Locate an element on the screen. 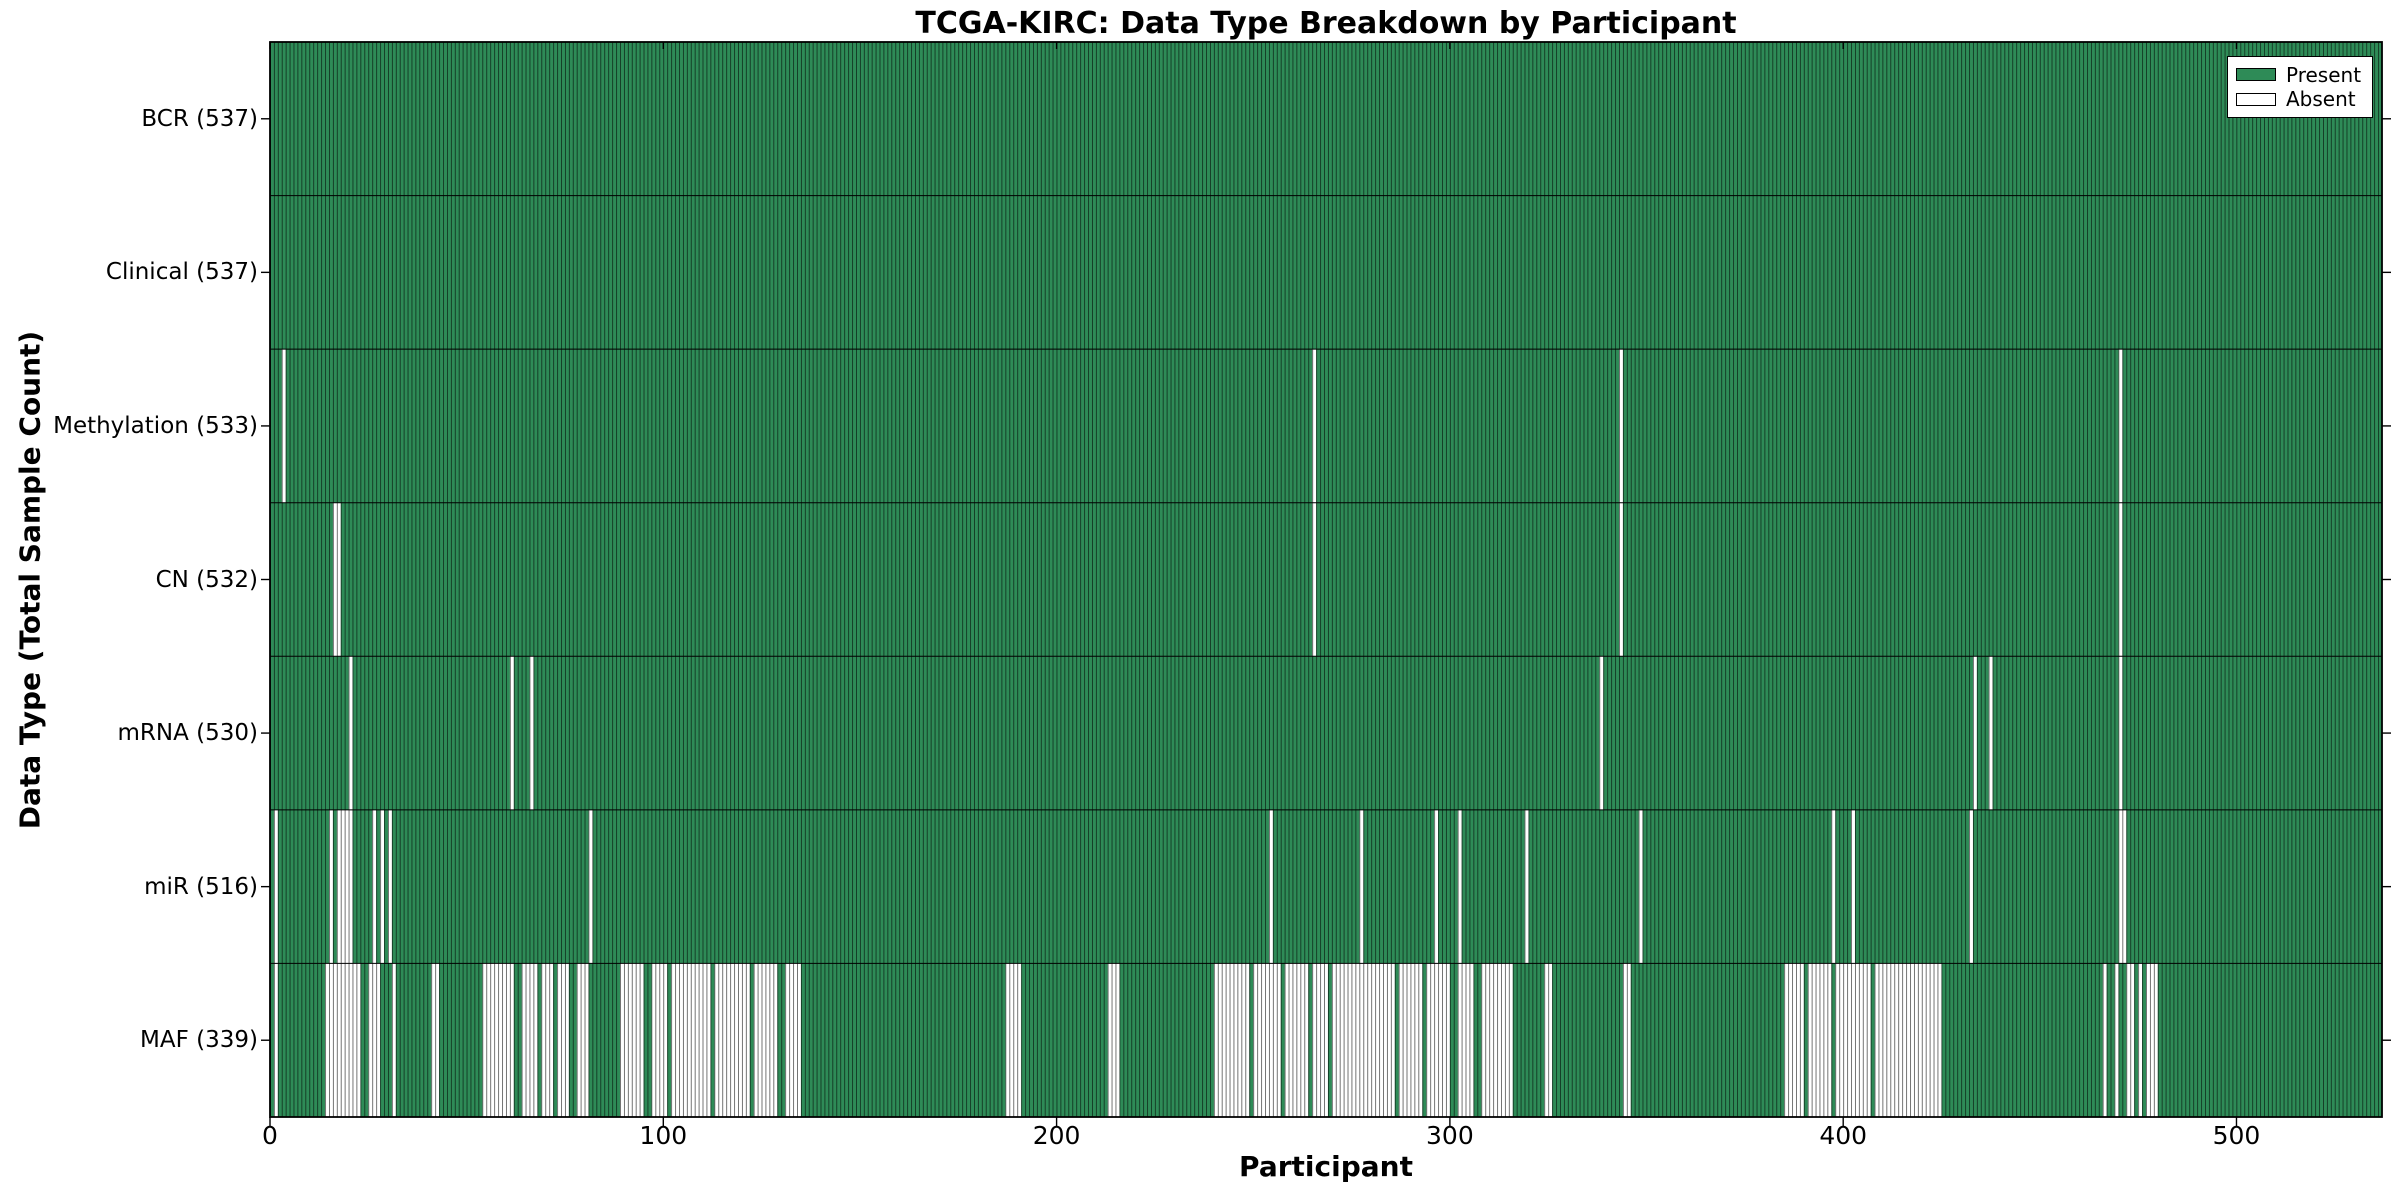 The width and height of the screenshot is (2400, 1200). y-tick-label: miR (516) is located at coordinates (201, 886).